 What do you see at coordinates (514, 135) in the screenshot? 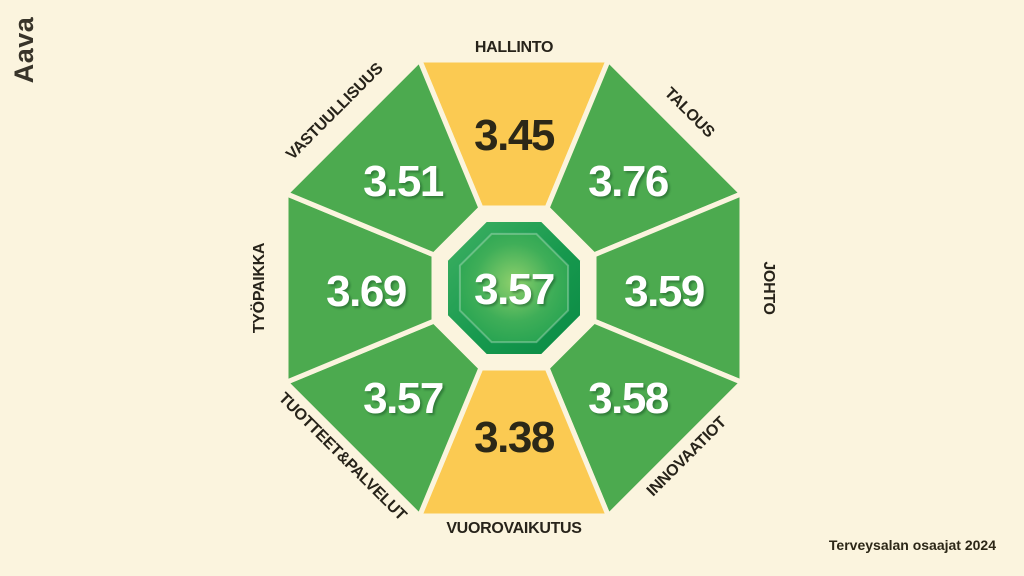
I see `value-hallinto: 3.45` at bounding box center [514, 135].